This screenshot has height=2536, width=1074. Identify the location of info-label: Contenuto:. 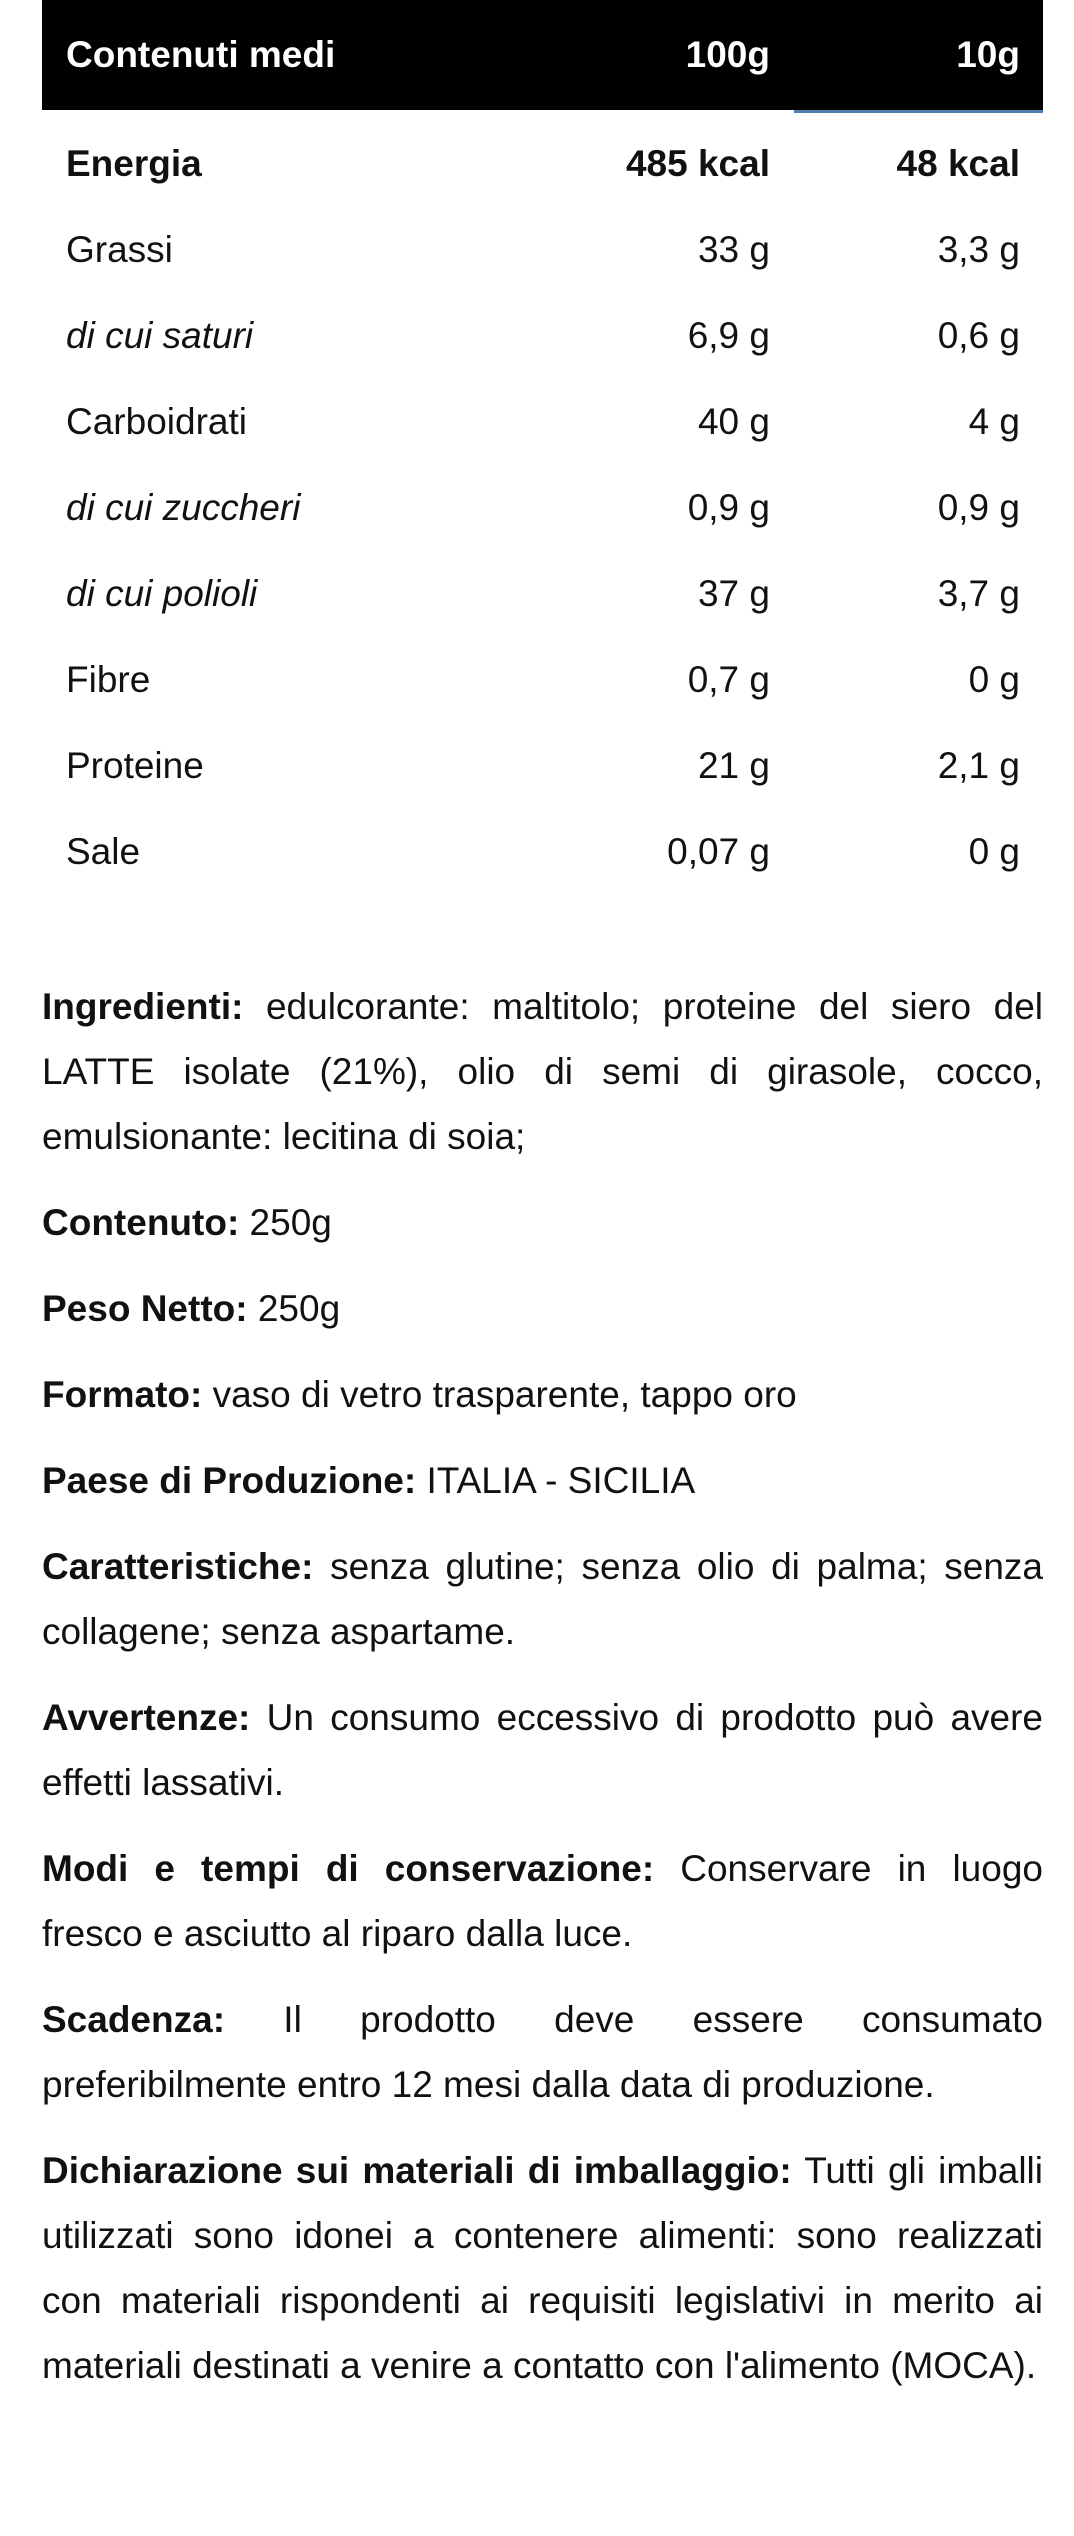
(141, 1222).